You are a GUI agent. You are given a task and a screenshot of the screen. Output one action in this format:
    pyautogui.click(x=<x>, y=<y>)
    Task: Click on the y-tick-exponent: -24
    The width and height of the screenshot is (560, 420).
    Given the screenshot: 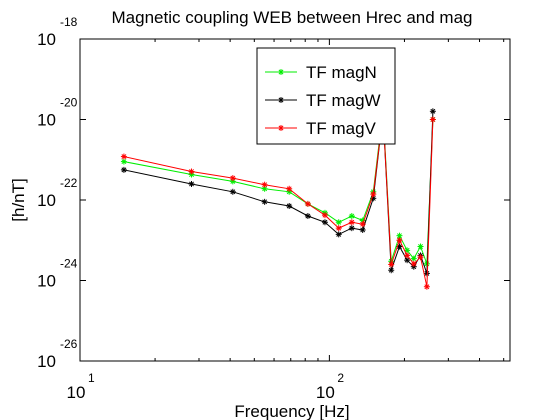 What is the action you would take?
    pyautogui.click(x=69, y=264)
    